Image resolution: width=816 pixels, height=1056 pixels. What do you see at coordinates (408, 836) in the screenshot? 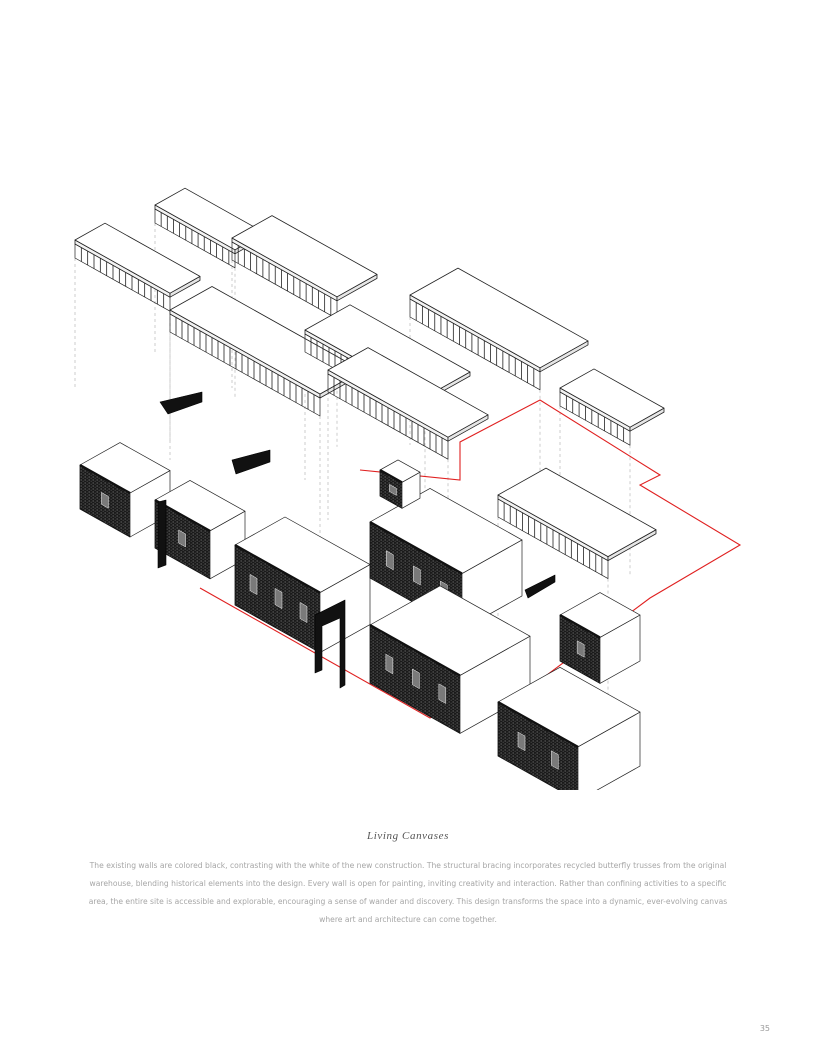
I see `caption-title: Living Canvases` at bounding box center [408, 836].